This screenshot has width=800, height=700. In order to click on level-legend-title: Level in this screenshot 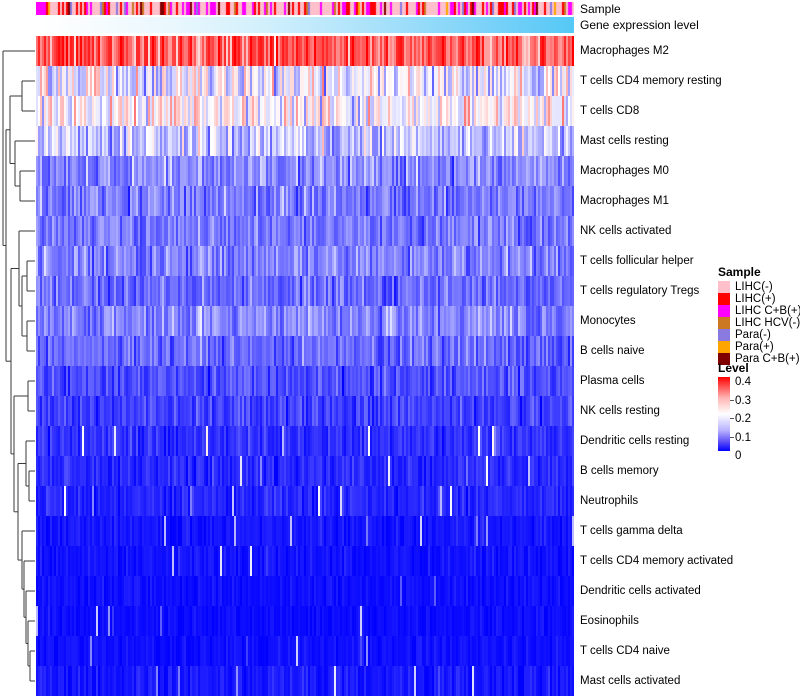, I will do `click(733, 368)`.